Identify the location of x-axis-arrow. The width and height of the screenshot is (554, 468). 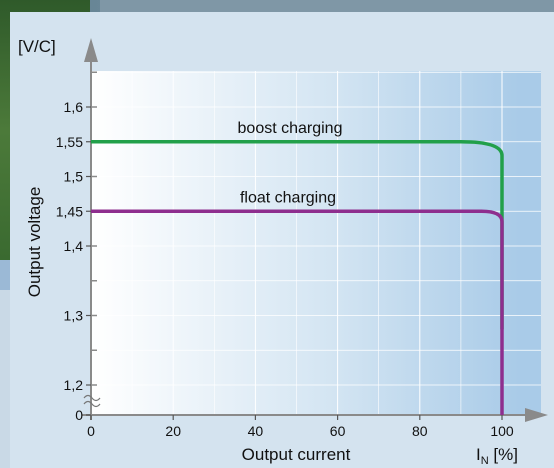
(536, 415).